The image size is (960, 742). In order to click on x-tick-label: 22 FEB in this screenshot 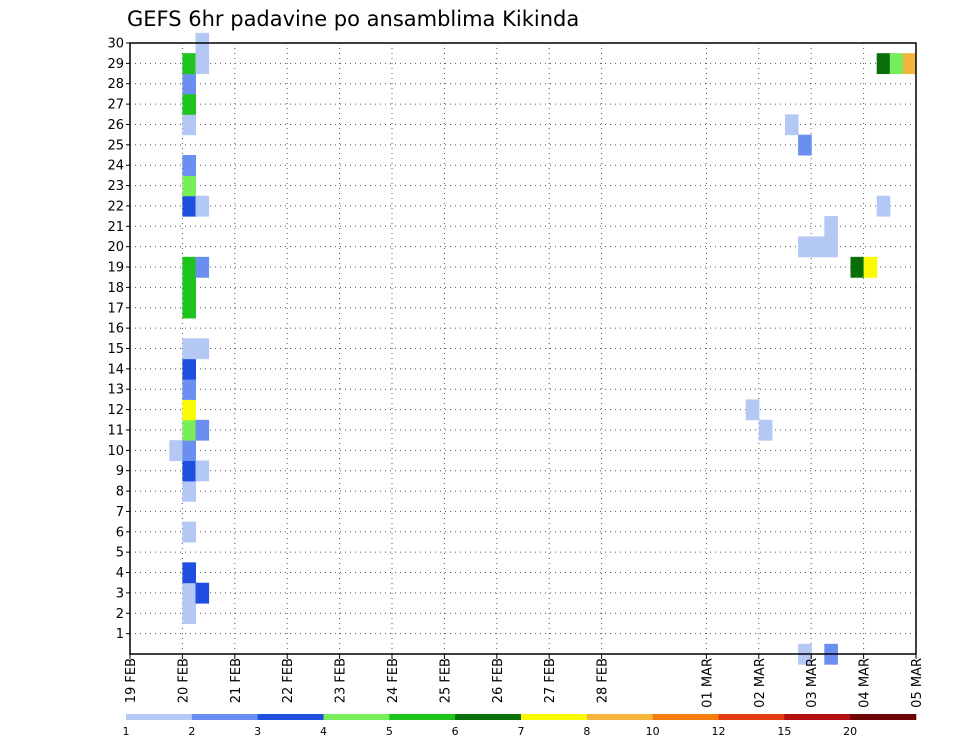, I will do `click(288, 680)`.